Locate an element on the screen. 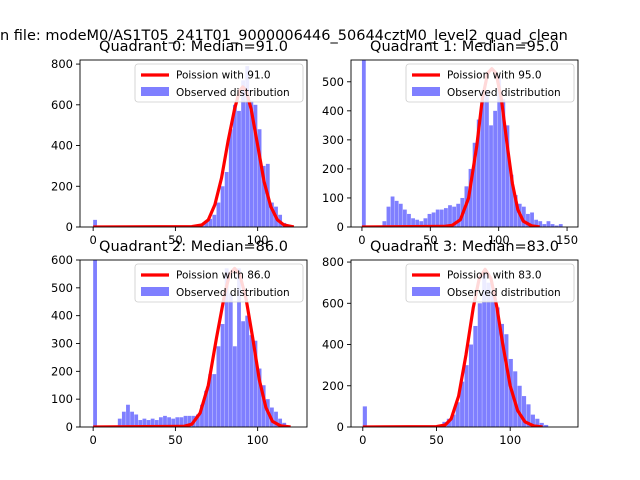  legend-line-label: Poission with 91.0 is located at coordinates (223, 76).